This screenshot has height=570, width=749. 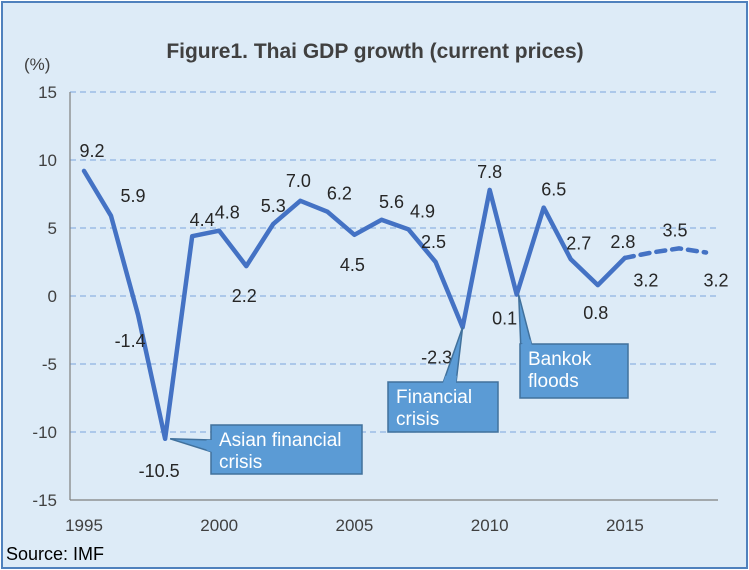 What do you see at coordinates (422, 211) in the screenshot?
I see `data-label: 4.9` at bounding box center [422, 211].